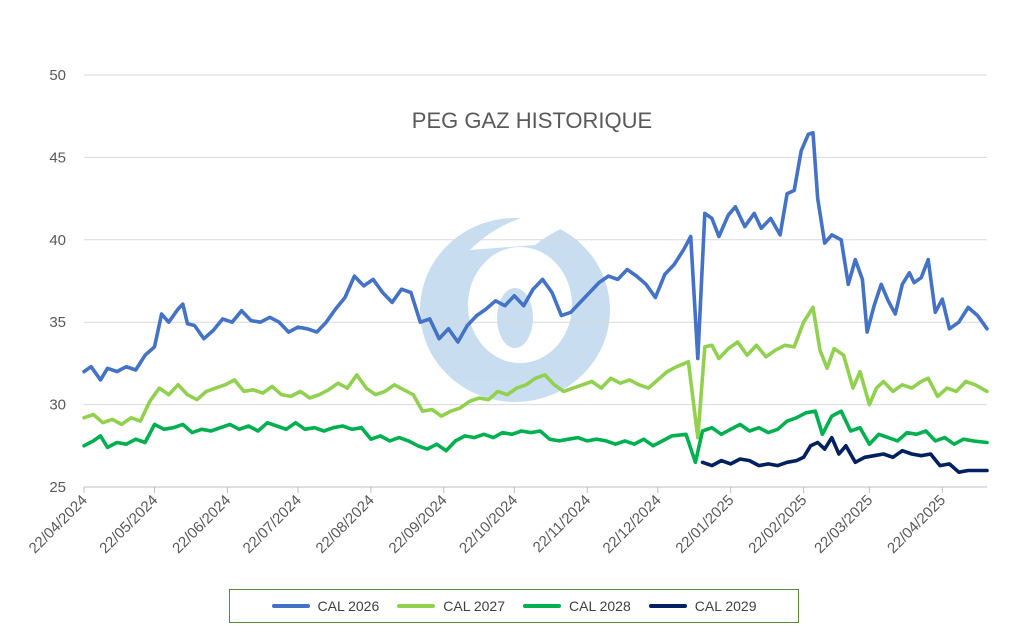 This screenshot has width=1024, height=636. What do you see at coordinates (725, 606) in the screenshot?
I see `legend-label: CAL 2029` at bounding box center [725, 606].